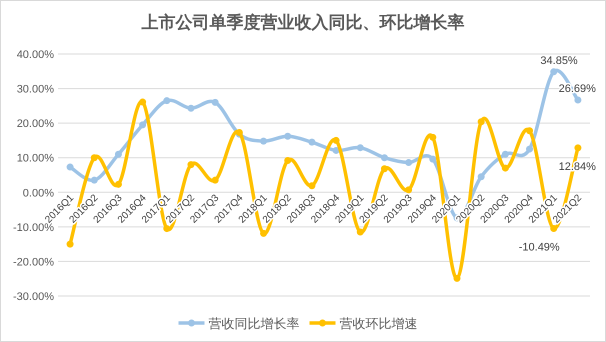 The height and width of the screenshot is (342, 606). What do you see at coordinates (33, 228) in the screenshot?
I see `y-tick-label: -10.00%` at bounding box center [33, 228].